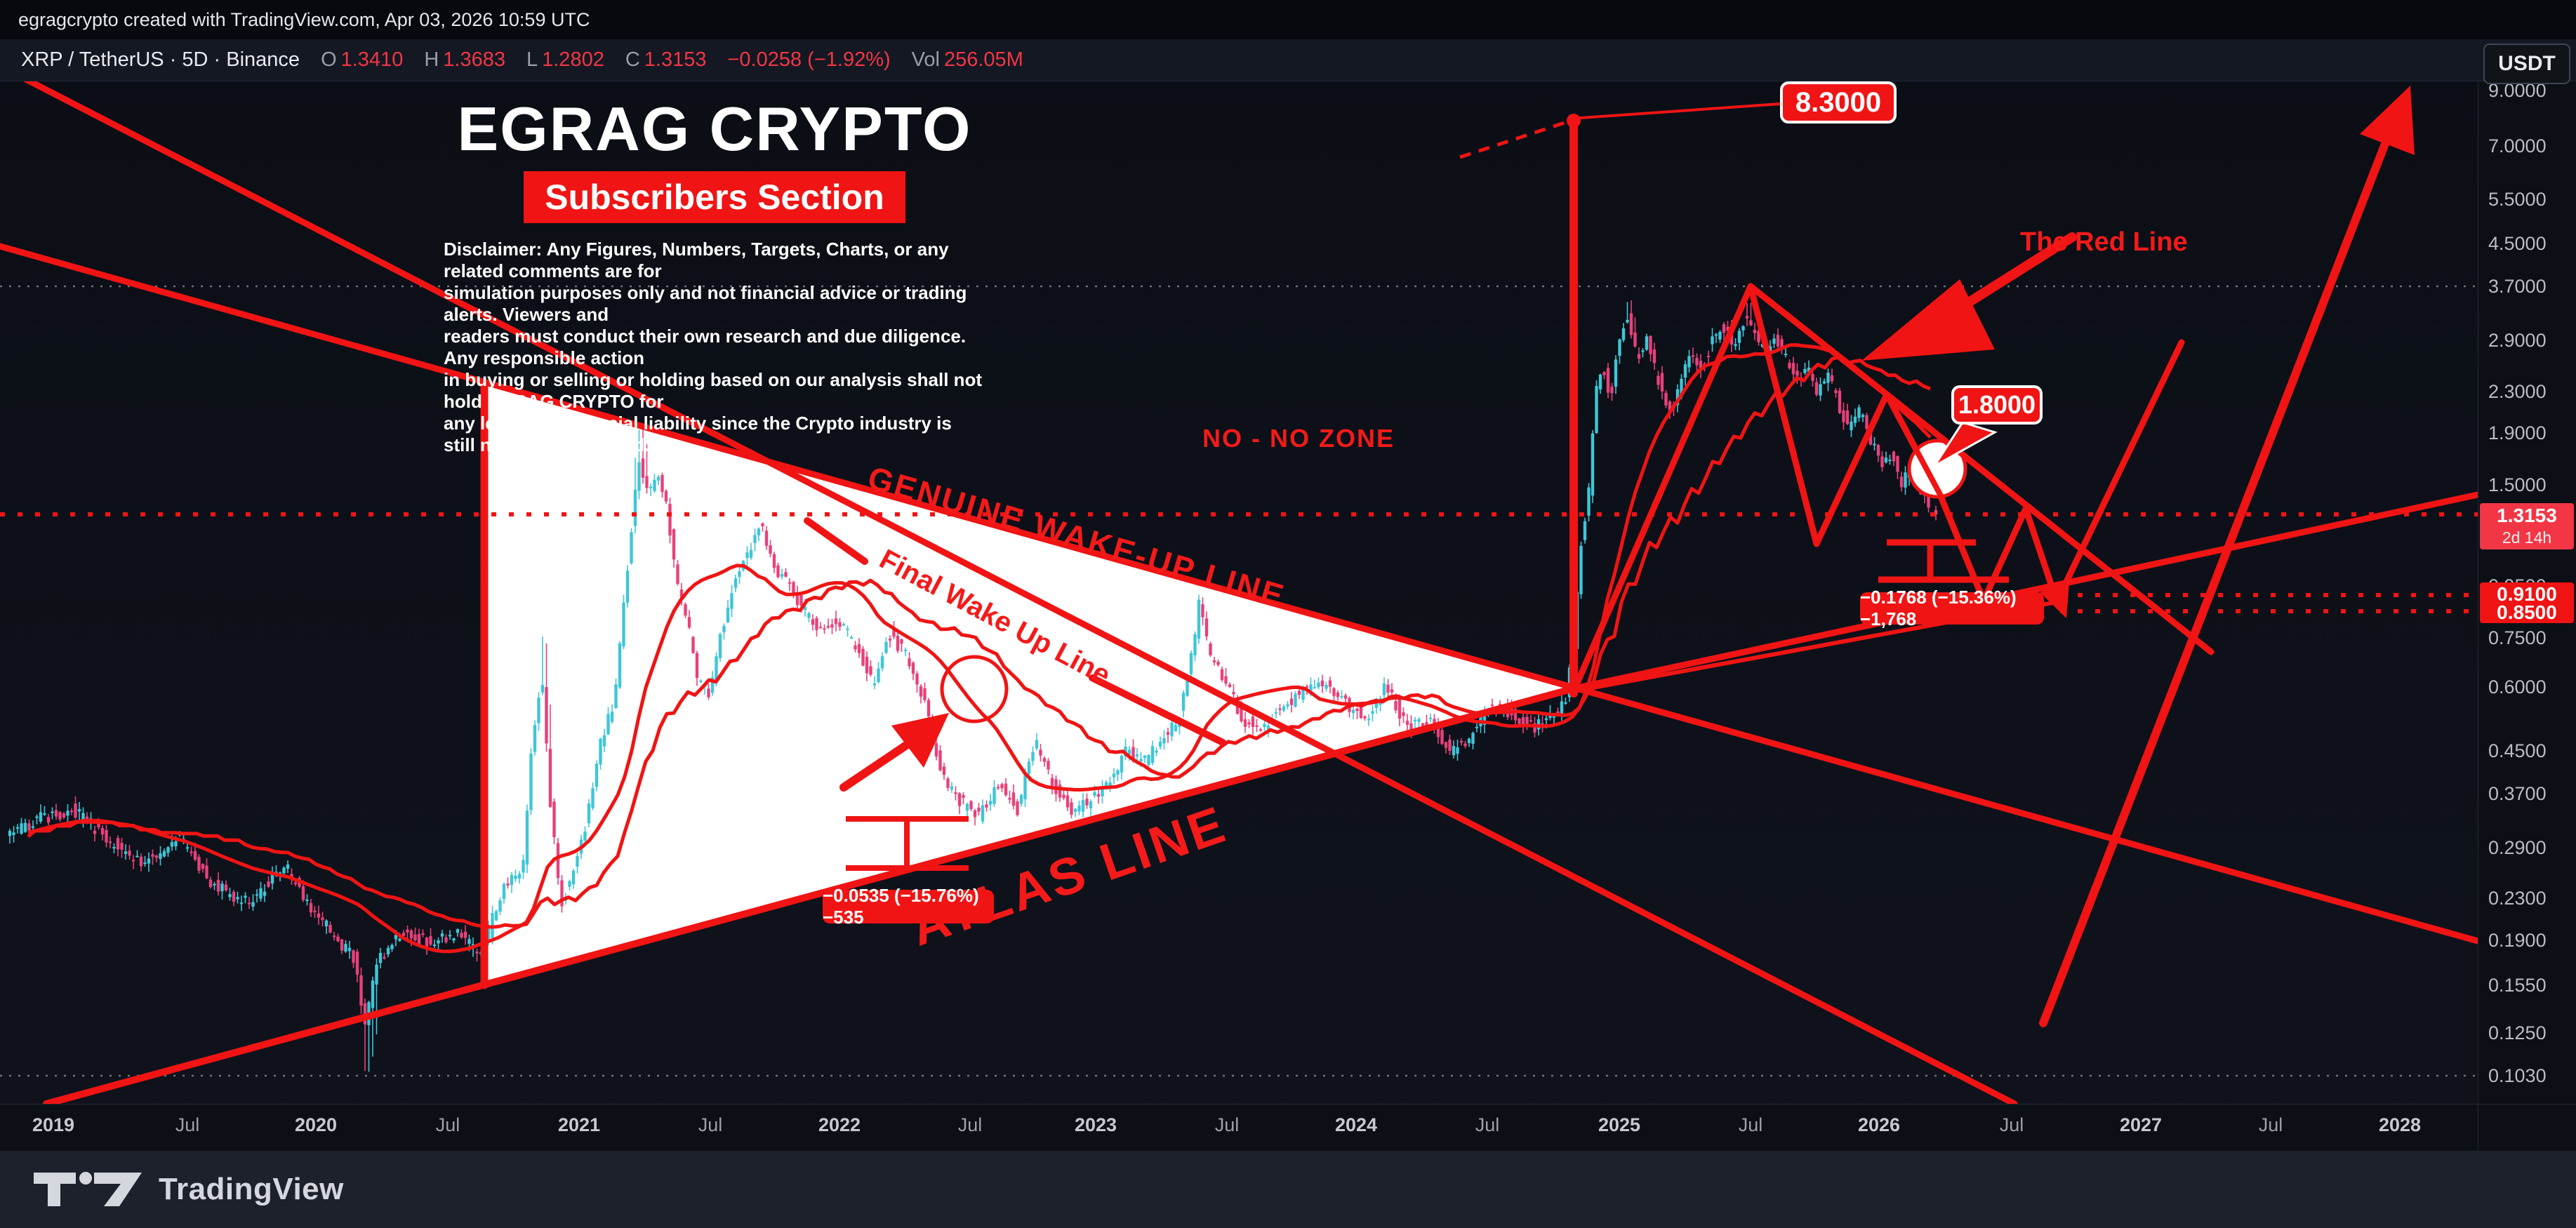 The width and height of the screenshot is (2576, 1228). I want to click on atlas-trendline-extension, so click(2026, 591).